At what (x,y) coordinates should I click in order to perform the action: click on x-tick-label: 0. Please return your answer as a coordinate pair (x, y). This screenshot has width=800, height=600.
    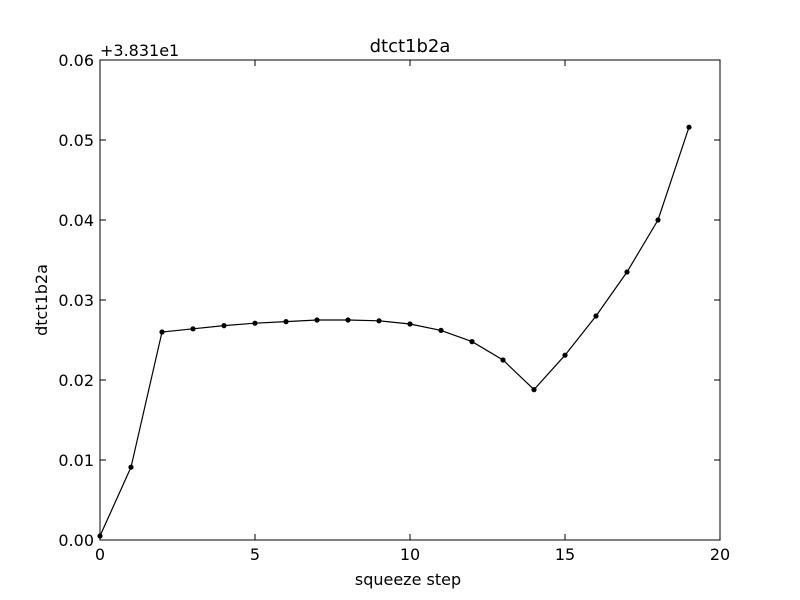
    Looking at the image, I should click on (100, 554).